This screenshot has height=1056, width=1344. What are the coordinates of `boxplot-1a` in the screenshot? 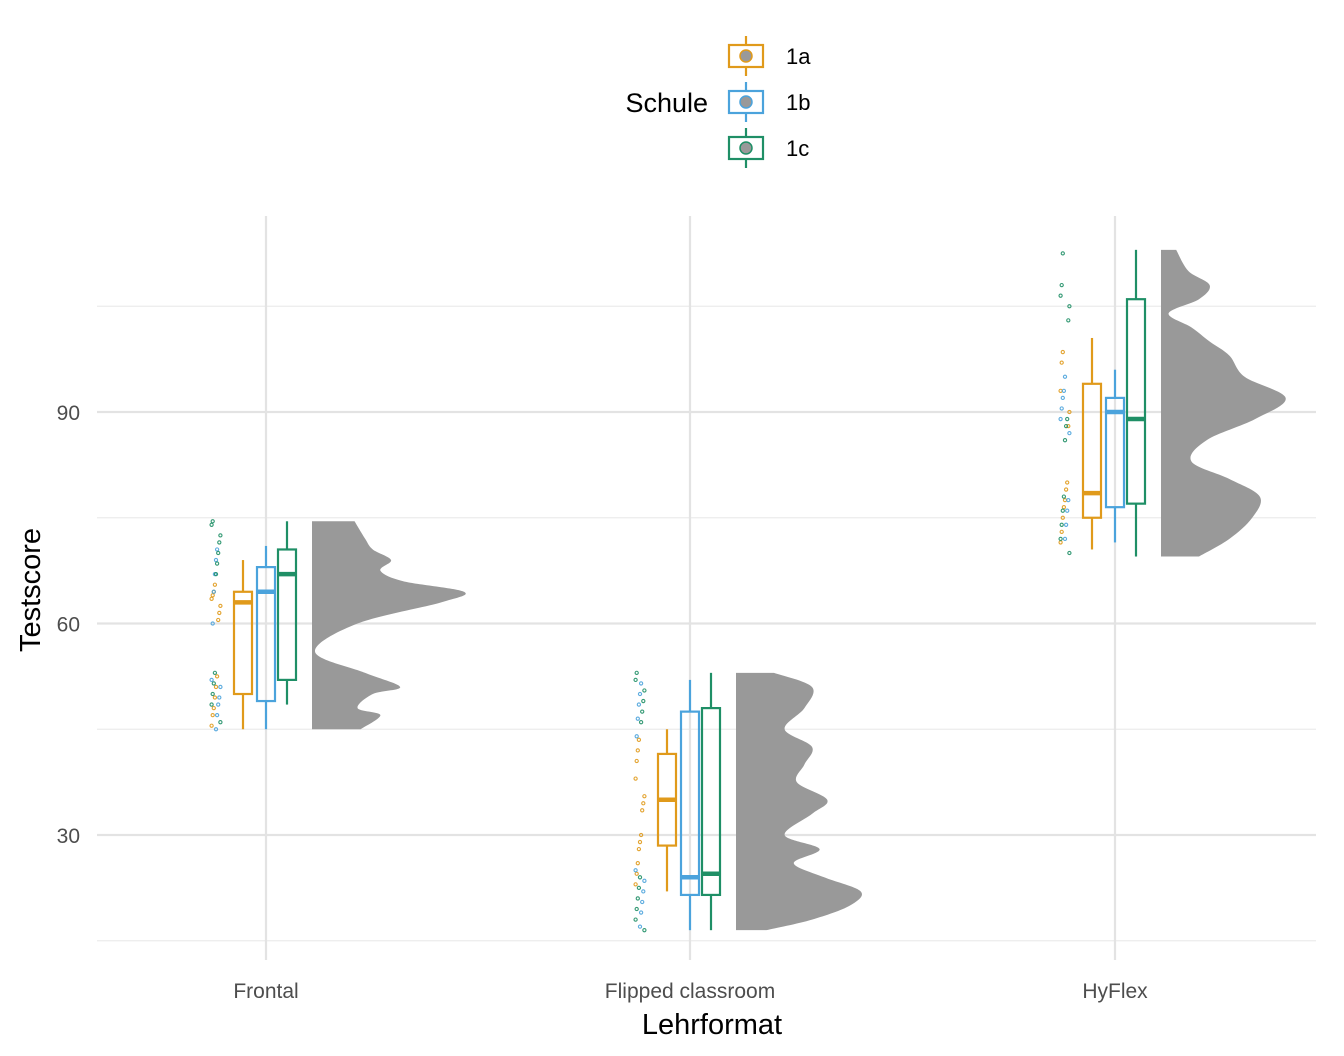 It's located at (667, 810).